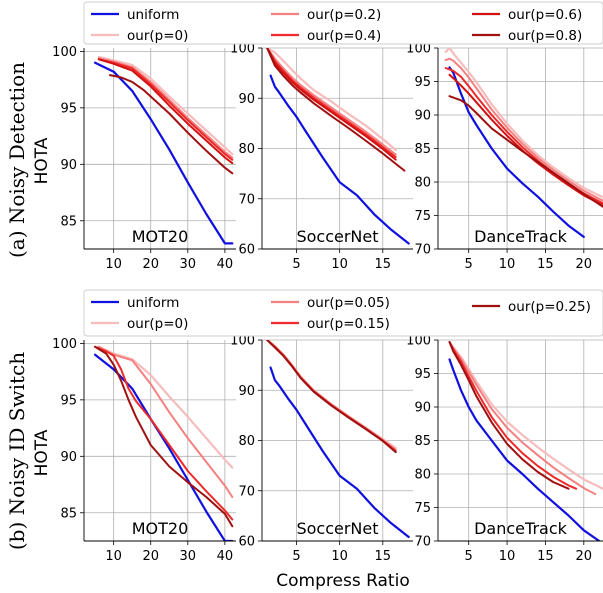  Describe the element at coordinates (545, 36) in the screenshot. I see `legend-label: our(p=0.8)` at that location.